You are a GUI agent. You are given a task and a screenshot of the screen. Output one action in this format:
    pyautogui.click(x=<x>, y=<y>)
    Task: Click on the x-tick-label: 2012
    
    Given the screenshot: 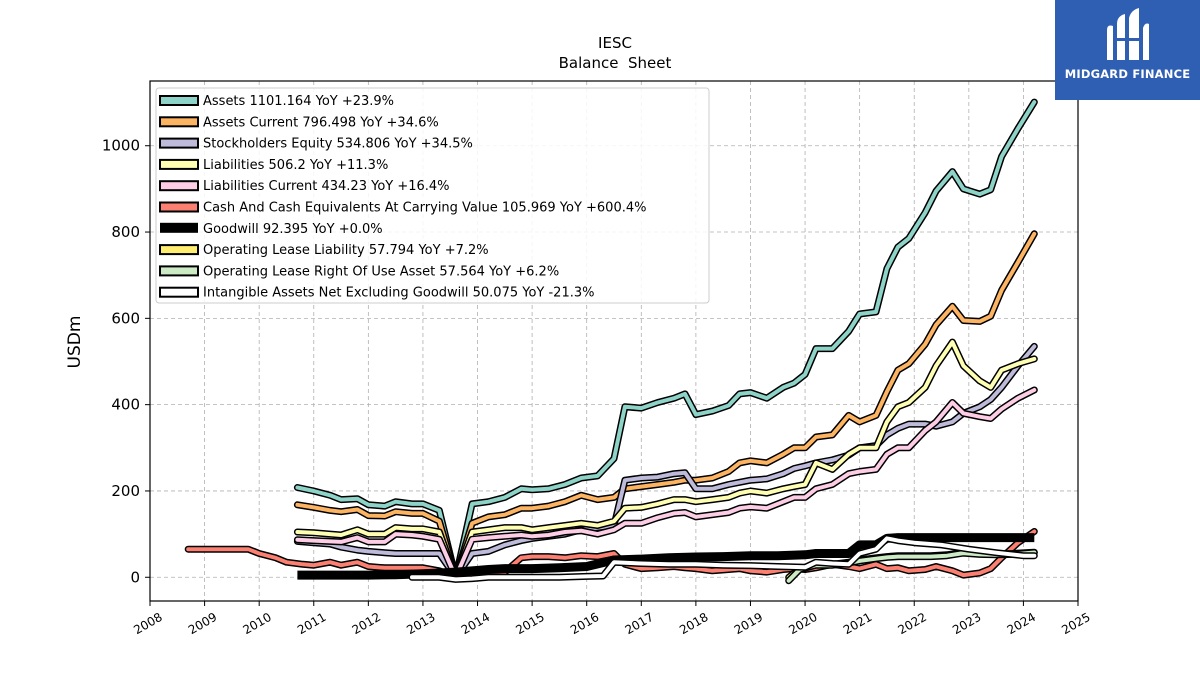 What is the action you would take?
    pyautogui.click(x=366, y=623)
    